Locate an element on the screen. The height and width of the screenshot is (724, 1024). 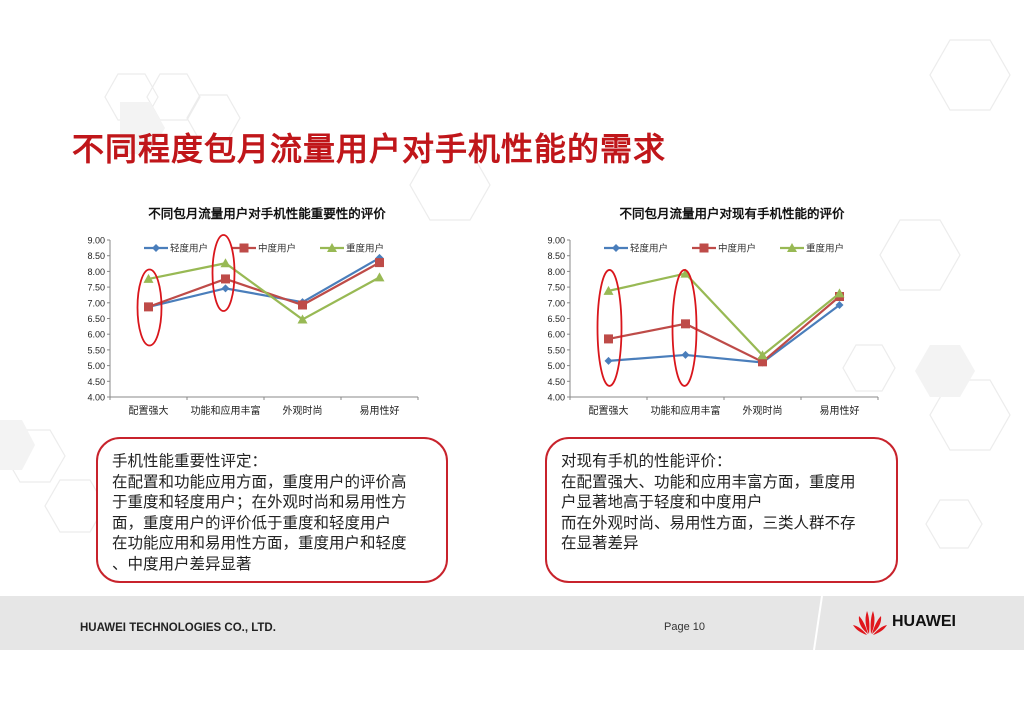
chart-title: 不同包月流量用户对手机性能重要性的评价 is located at coordinates (267, 213).